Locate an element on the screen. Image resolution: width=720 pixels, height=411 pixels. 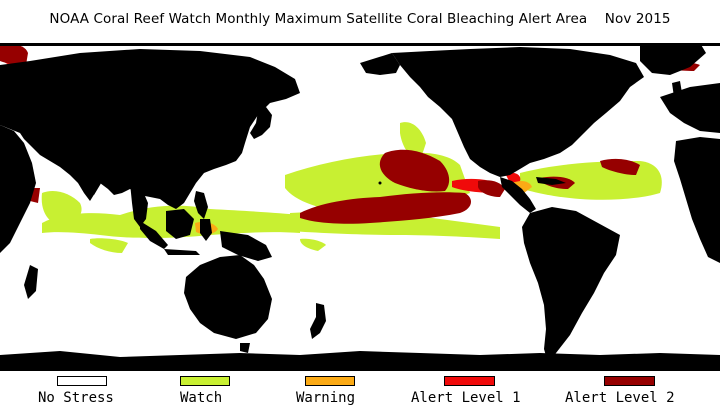
legend-label-no-stress: No Stress is located at coordinates (76, 398).